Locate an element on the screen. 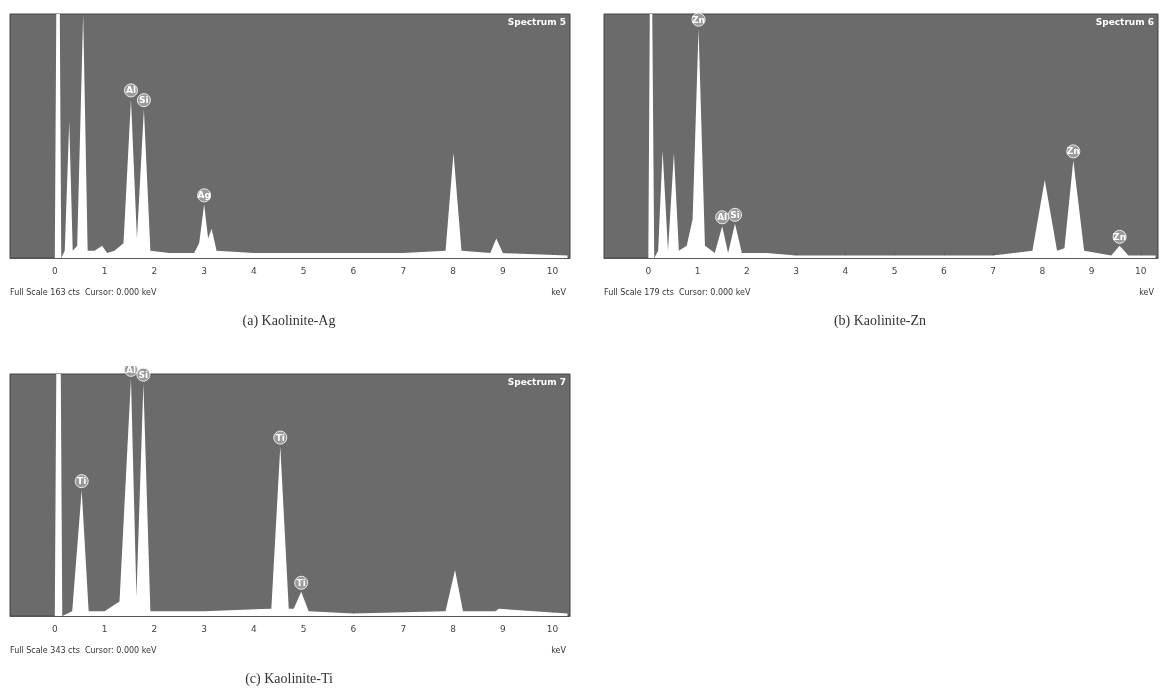 Image resolution: width=1160 pixels, height=697 pixels. annotation: Spectrum 5 is located at coordinates (537, 21).